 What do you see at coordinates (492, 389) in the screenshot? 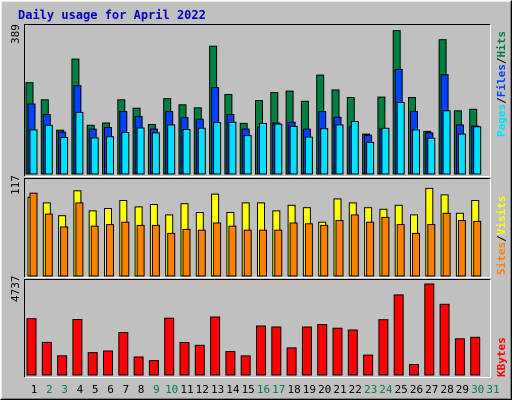
I see `x-tick-label-day-31: 31` at bounding box center [492, 389].